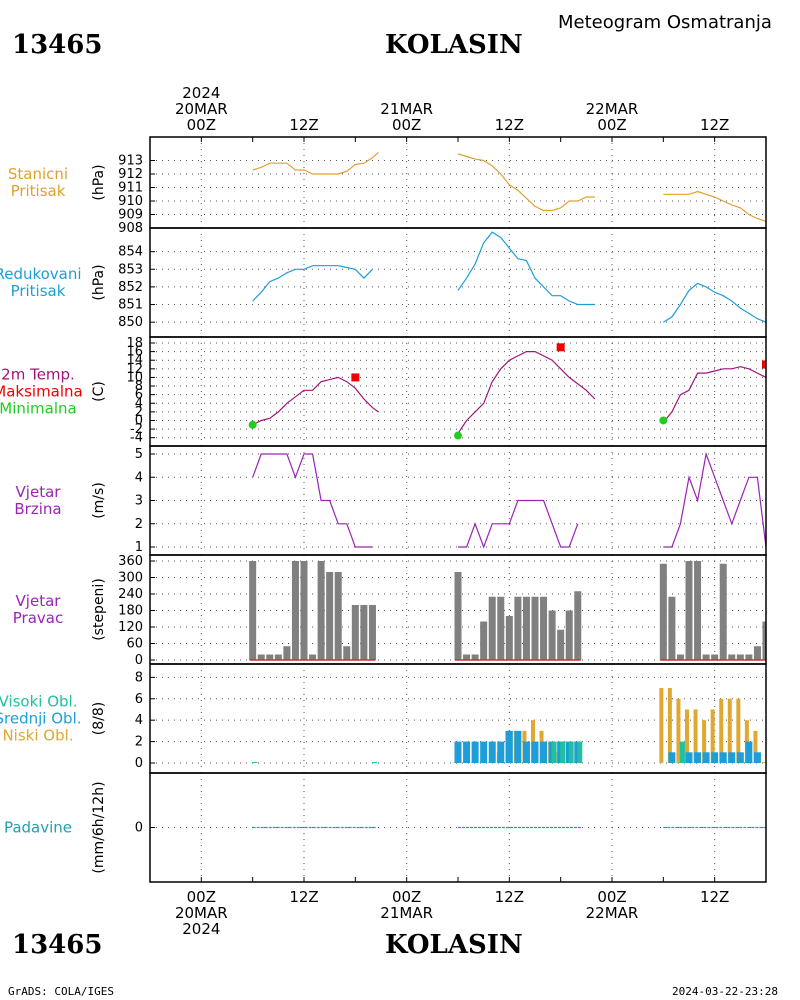 The width and height of the screenshot is (800, 1000). Describe the element at coordinates (37, 736) in the screenshot. I see `panel-label: Niski Obl.` at that location.